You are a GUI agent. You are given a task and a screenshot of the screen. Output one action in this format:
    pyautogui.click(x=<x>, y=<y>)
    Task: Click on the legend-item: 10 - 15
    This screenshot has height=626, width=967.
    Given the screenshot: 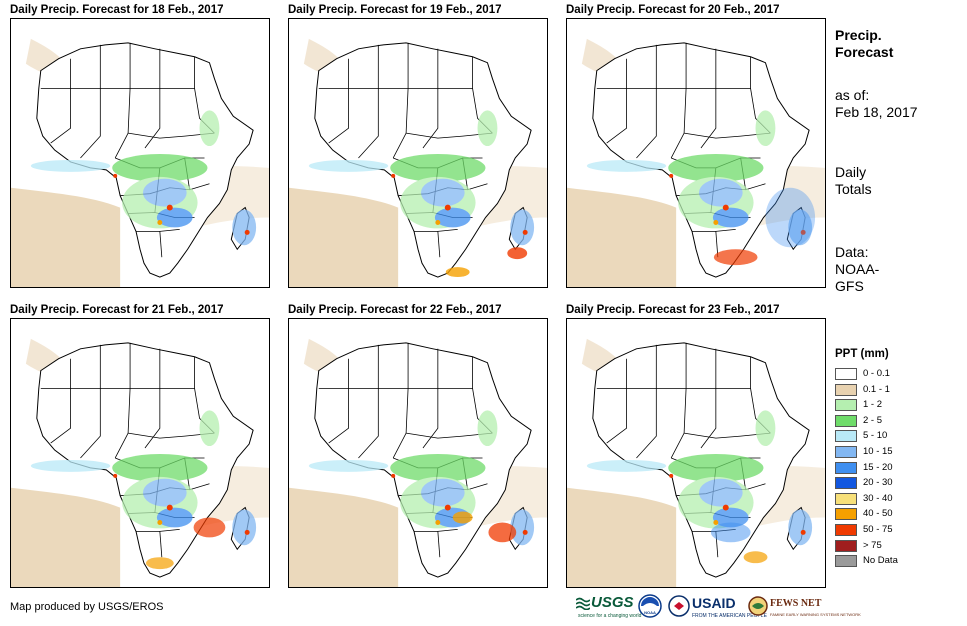 What is the action you would take?
    pyautogui.click(x=895, y=452)
    